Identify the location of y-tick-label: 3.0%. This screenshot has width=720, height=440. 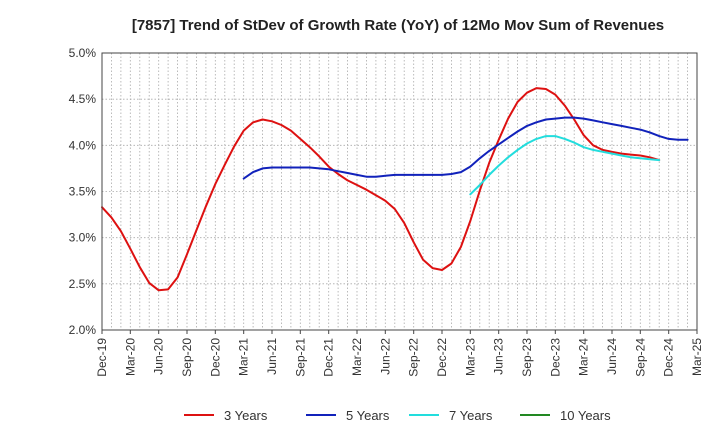
(83, 238).